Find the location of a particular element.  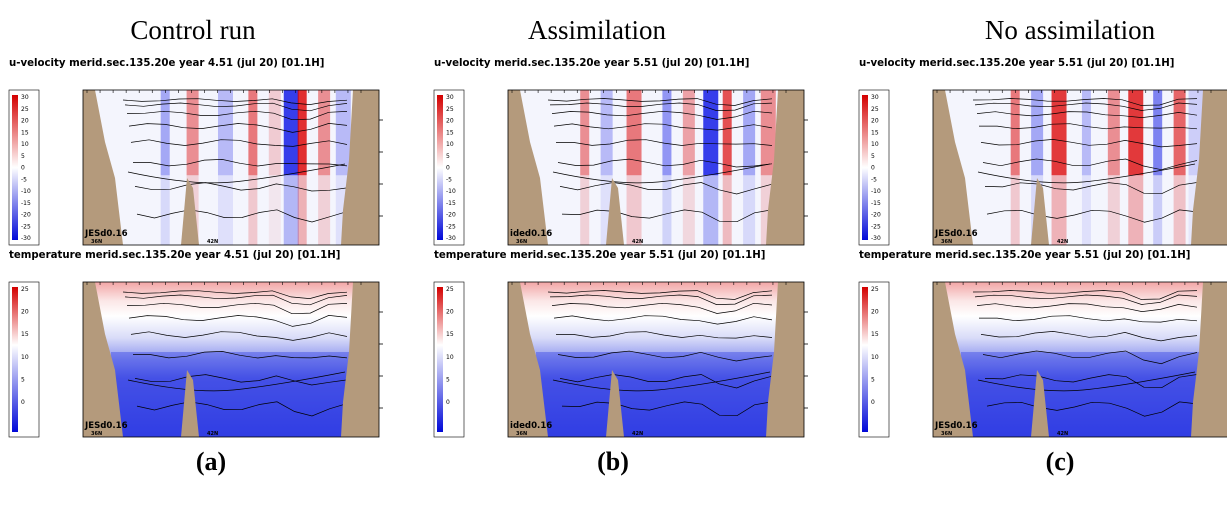

colorbar-tick-label: -30 is located at coordinates (451, 238).